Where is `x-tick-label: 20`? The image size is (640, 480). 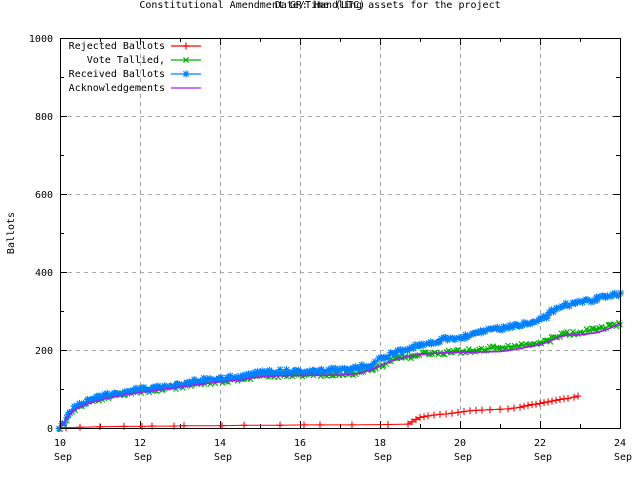 x-tick-label: 20 is located at coordinates (460, 443).